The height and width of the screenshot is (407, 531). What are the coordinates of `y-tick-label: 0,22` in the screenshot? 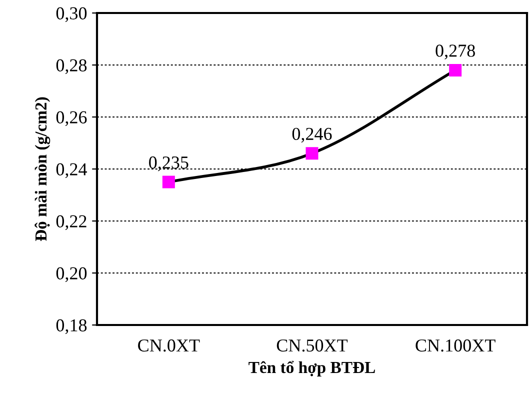 It's located at (71, 222).